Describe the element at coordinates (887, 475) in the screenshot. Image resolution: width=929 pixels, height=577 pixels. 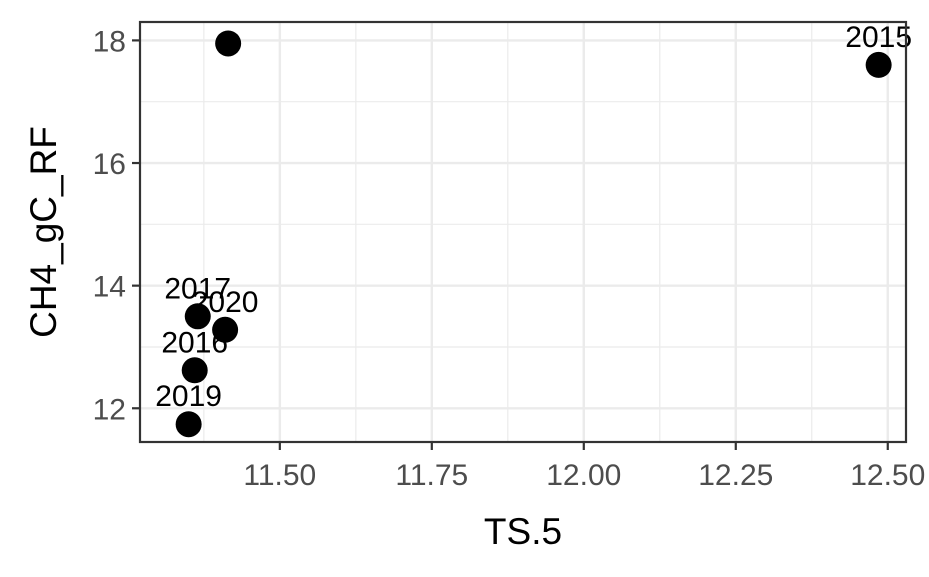
I see `x-tick-label: 12.50` at that location.